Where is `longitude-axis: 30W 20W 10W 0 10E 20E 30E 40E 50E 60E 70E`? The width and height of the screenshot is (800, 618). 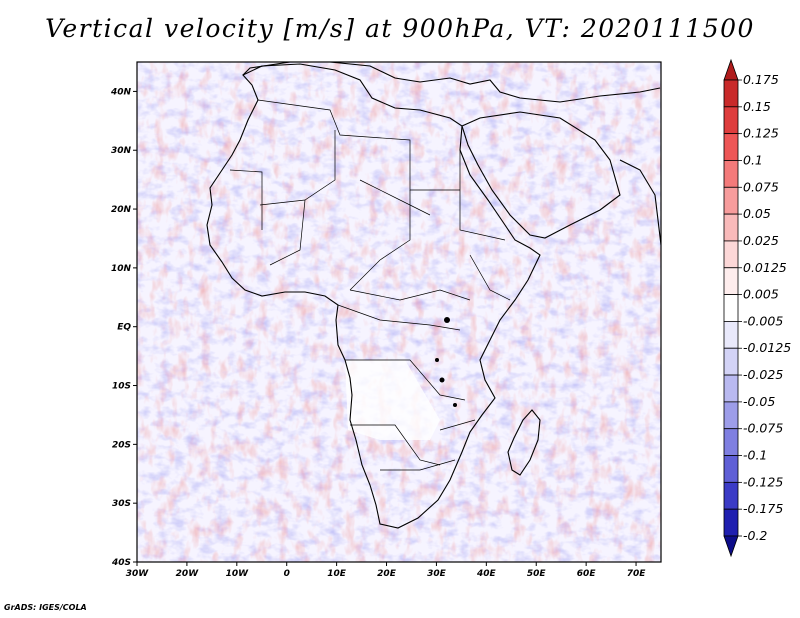 longitude-axis: 30W 20W 10W 0 10E 20E 30E 40E 50E 60E 70E is located at coordinates (386, 570).